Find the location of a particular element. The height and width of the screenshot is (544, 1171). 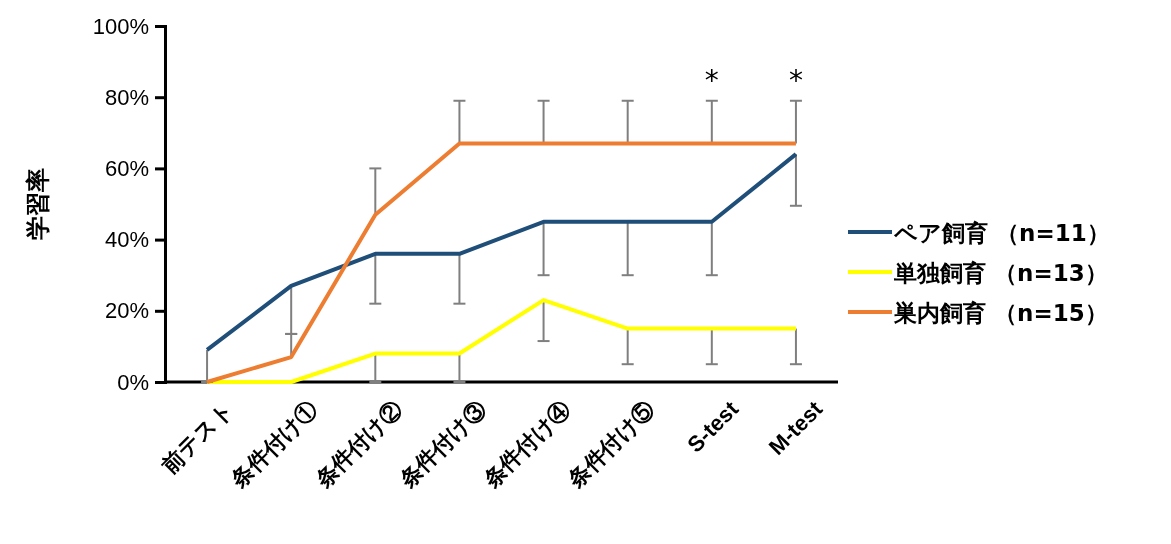

line-series is located at coordinates (501, 341).